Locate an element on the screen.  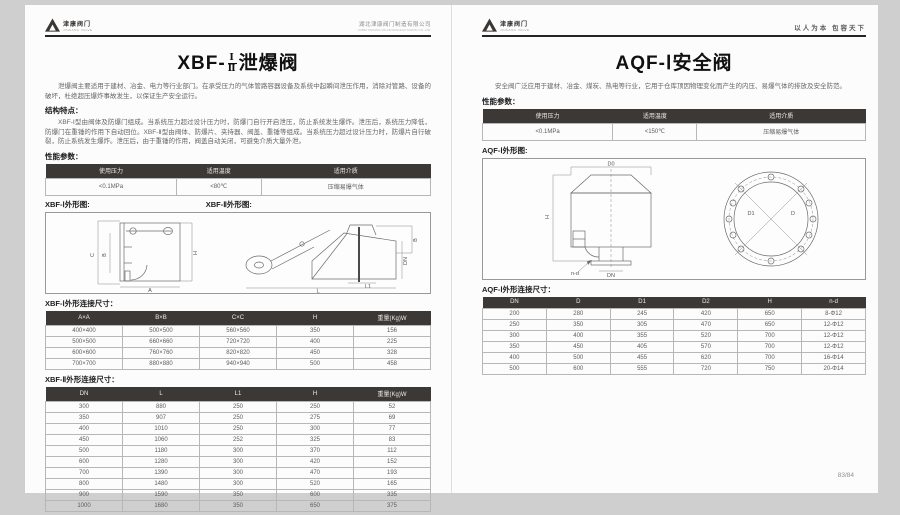
table-cell: 370 is located at coordinates (315, 450).